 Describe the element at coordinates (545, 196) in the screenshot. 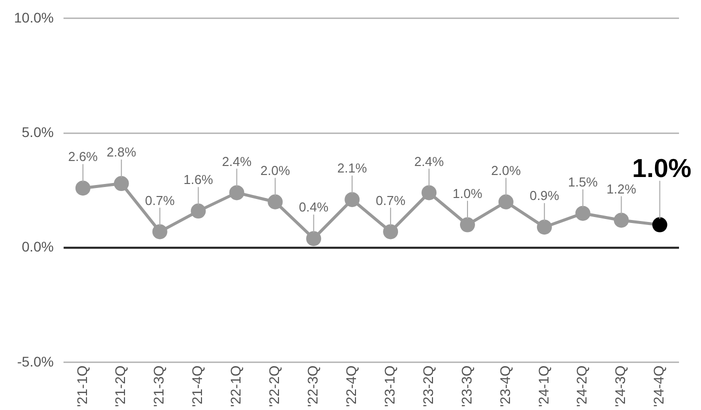

I see `data-label: 0.9%` at that location.